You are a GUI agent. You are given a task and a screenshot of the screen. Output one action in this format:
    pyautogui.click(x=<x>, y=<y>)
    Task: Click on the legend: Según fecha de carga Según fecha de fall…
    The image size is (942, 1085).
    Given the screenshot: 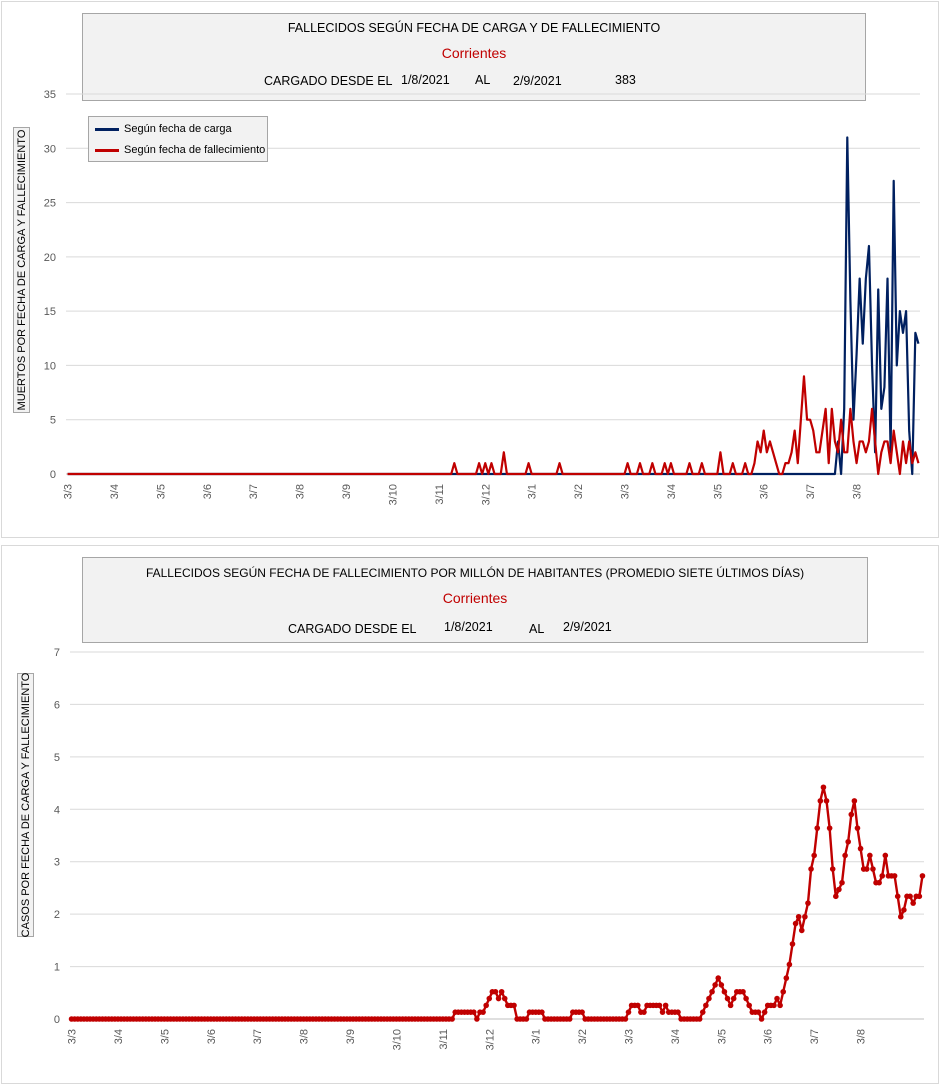 What is the action you would take?
    pyautogui.click(x=178, y=139)
    